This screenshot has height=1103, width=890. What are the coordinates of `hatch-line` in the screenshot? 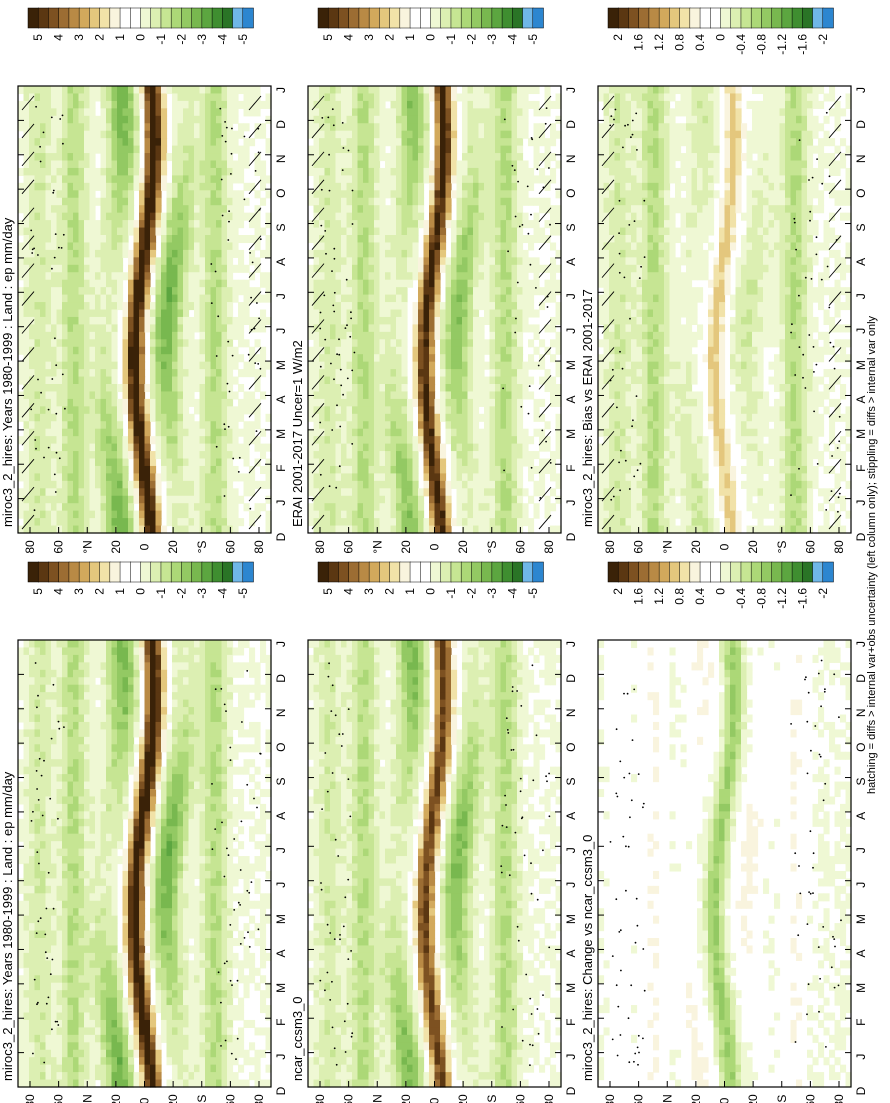 It's located at (255, 466).